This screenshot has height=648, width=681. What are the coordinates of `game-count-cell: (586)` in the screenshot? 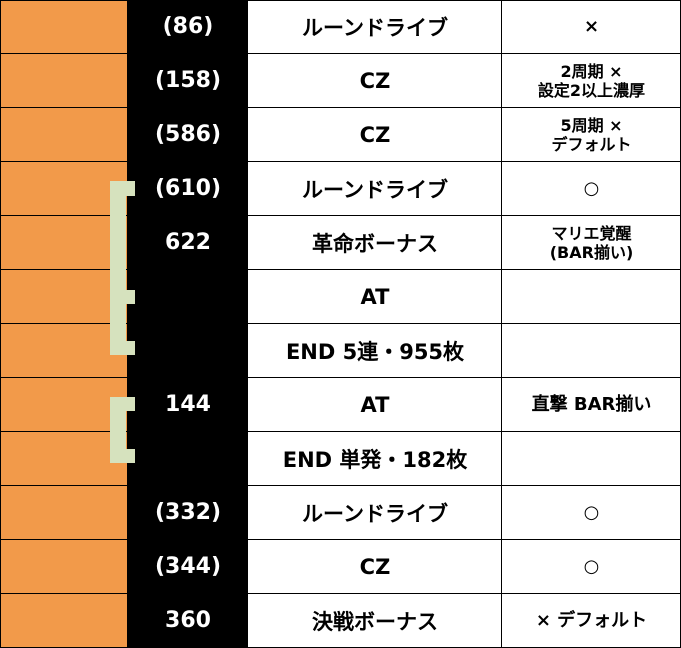 It's located at (188, 134).